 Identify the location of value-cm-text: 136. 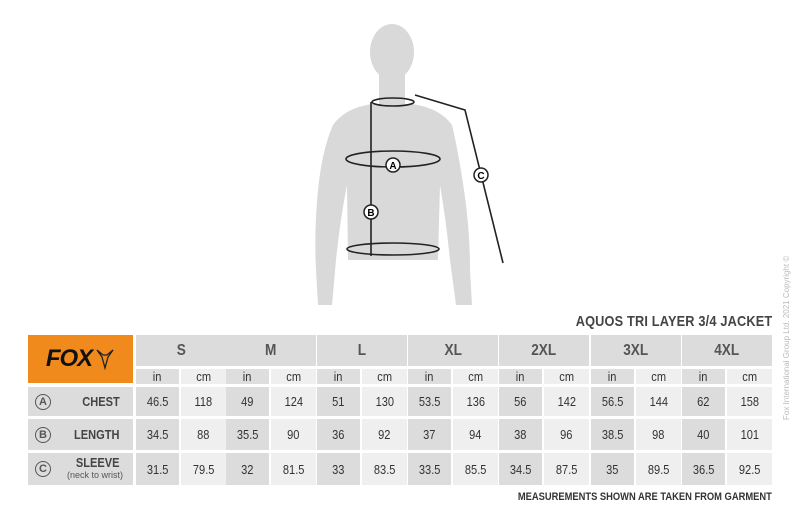
(475, 401).